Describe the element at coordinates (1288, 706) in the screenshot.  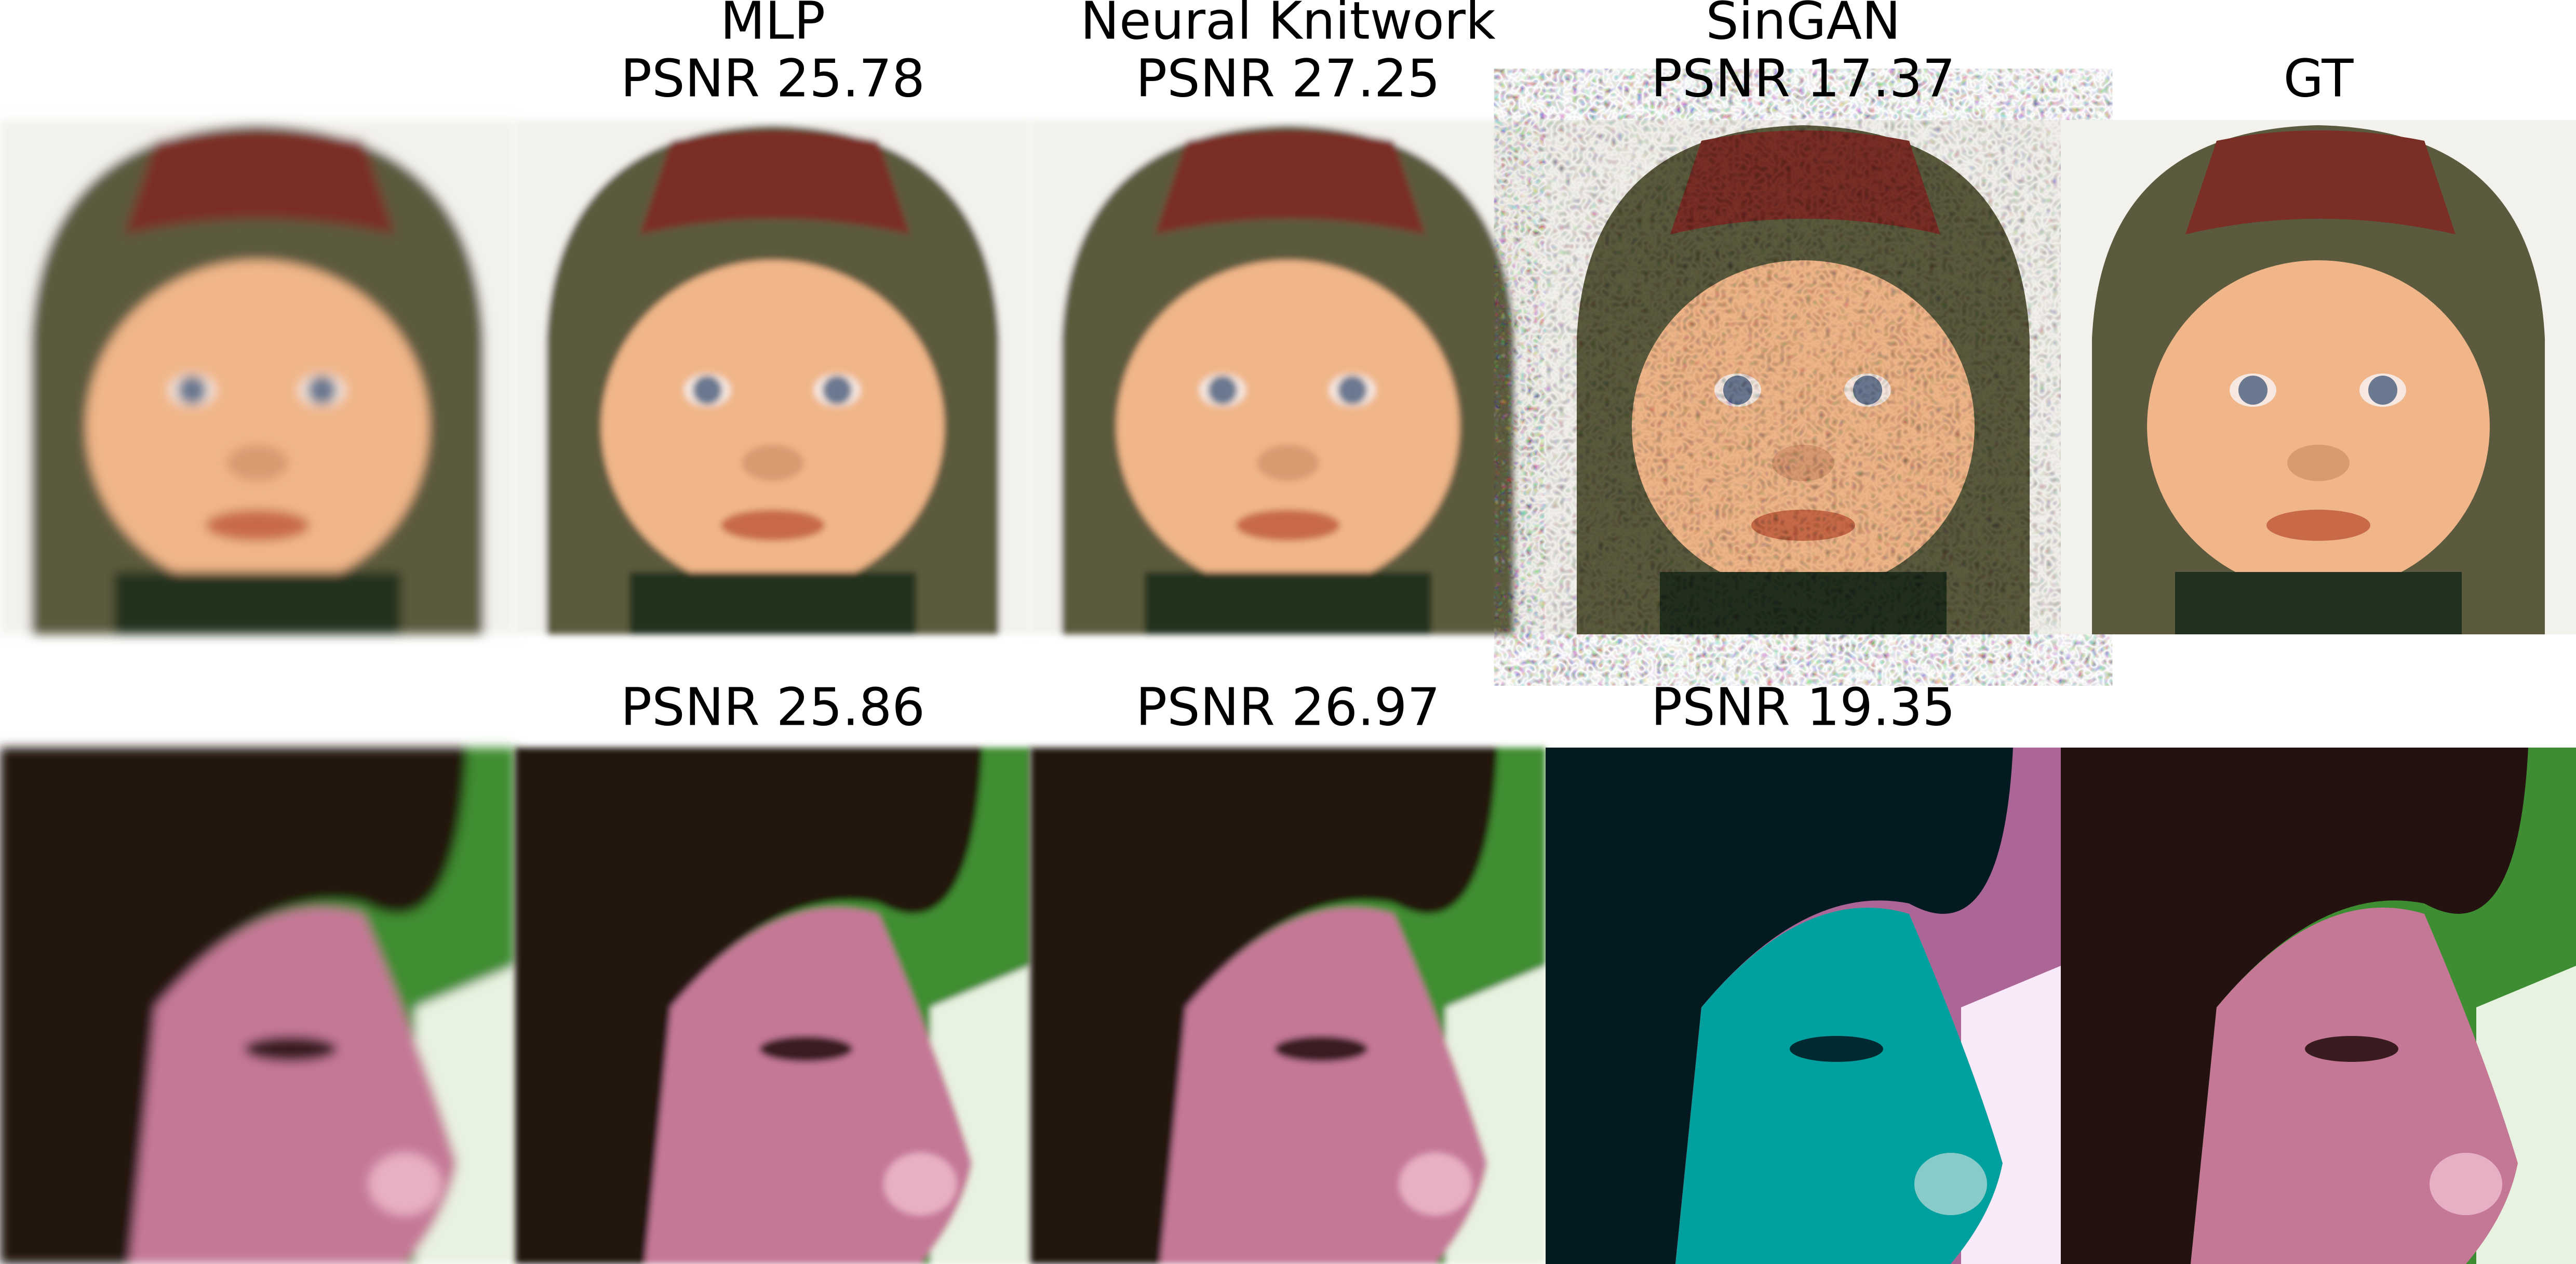
I see `psnr-label: PSNR 26.97` at that location.